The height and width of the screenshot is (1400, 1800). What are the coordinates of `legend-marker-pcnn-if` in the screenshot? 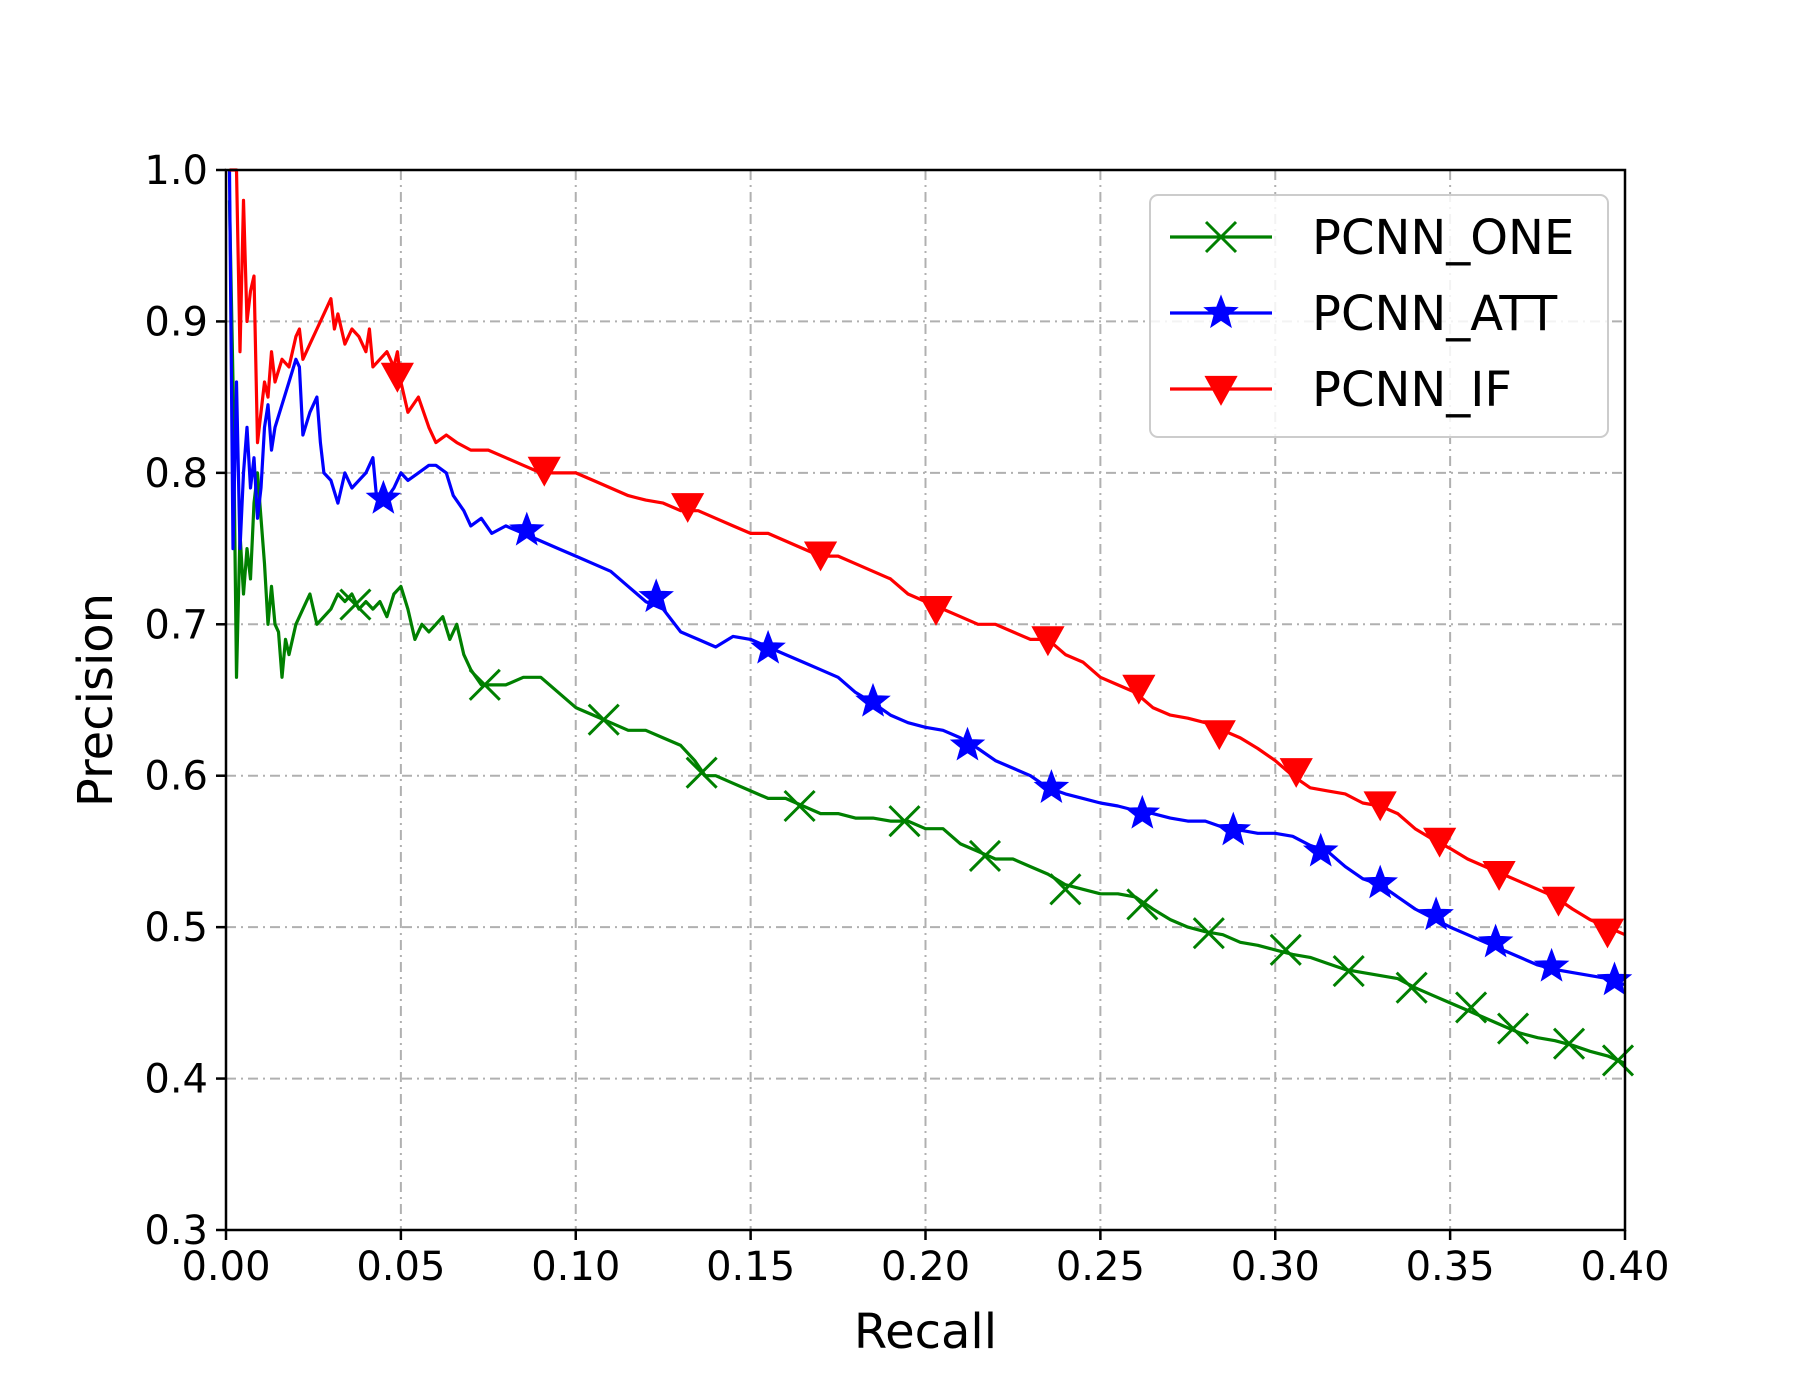 It's located at (1221, 390).